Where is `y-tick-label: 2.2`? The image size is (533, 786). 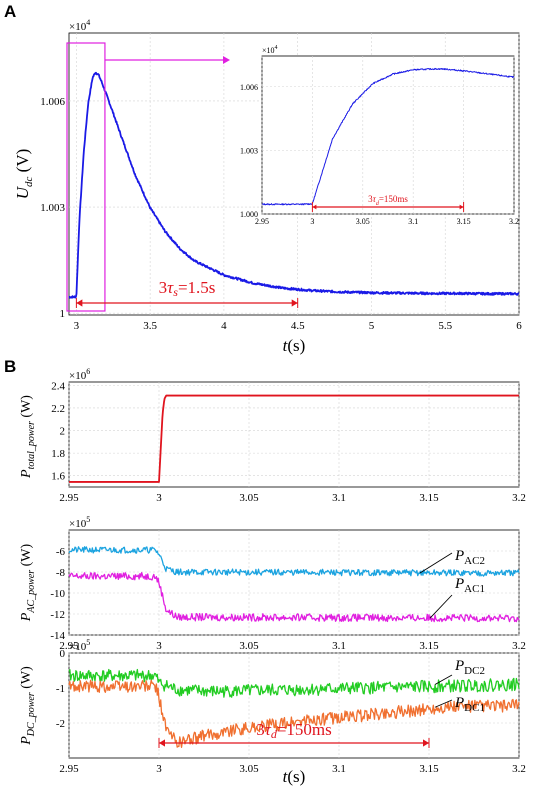 y-tick-label: 2.2 is located at coordinates (58, 409).